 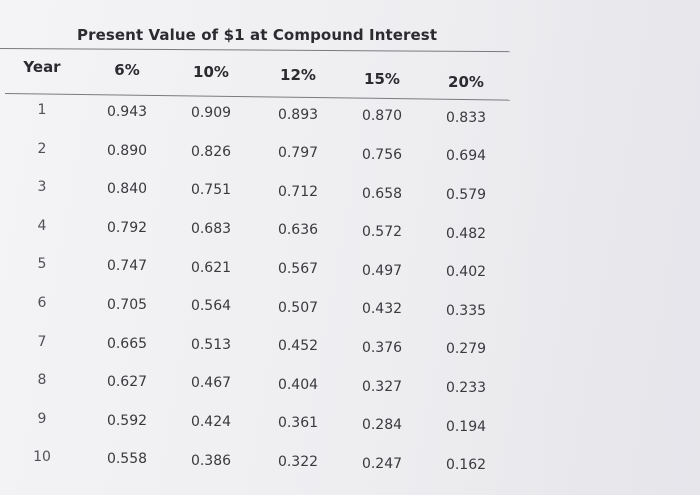 What do you see at coordinates (466, 272) in the screenshot?
I see `value-cell-rate-20: 0.402` at bounding box center [466, 272].